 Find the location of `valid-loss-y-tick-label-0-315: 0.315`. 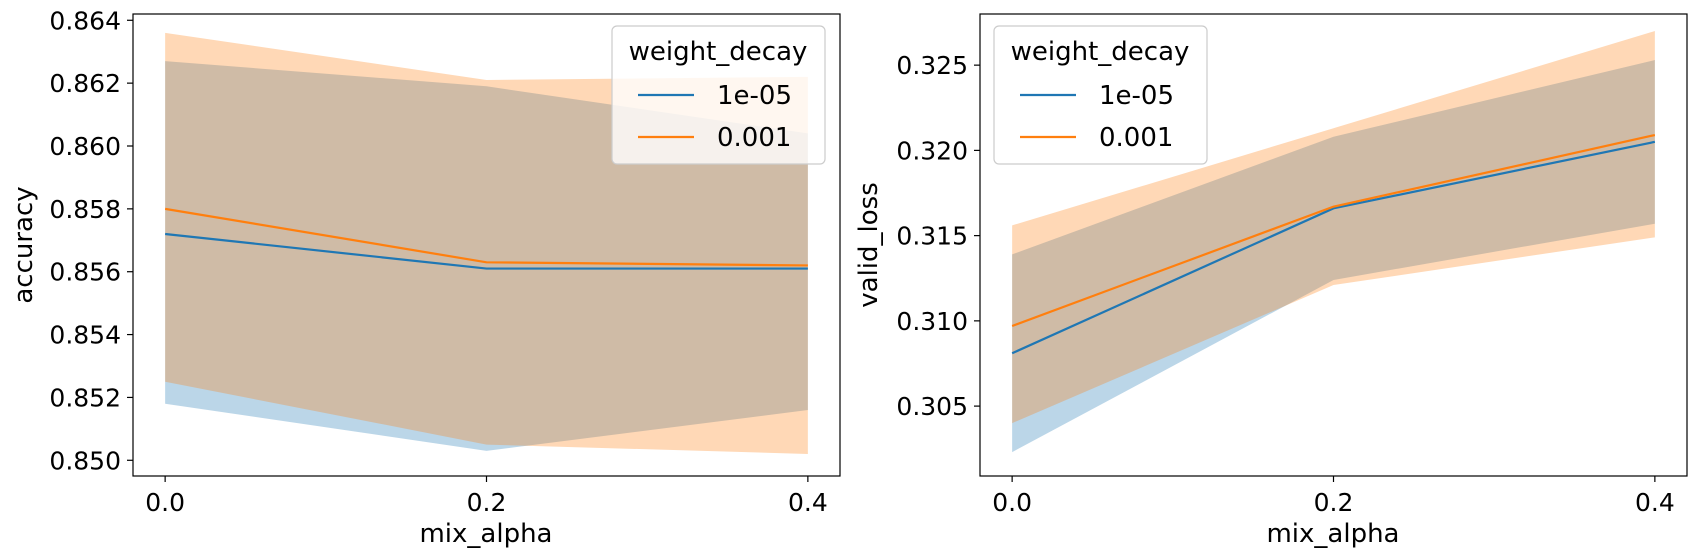

valid-loss-y-tick-label-0-315: 0.315 is located at coordinates (932, 236).